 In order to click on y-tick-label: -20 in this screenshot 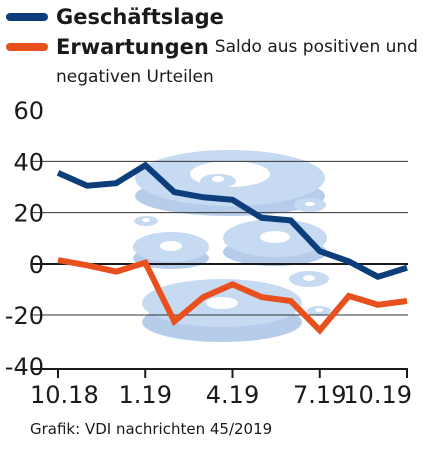, I will do `click(24, 316)`.